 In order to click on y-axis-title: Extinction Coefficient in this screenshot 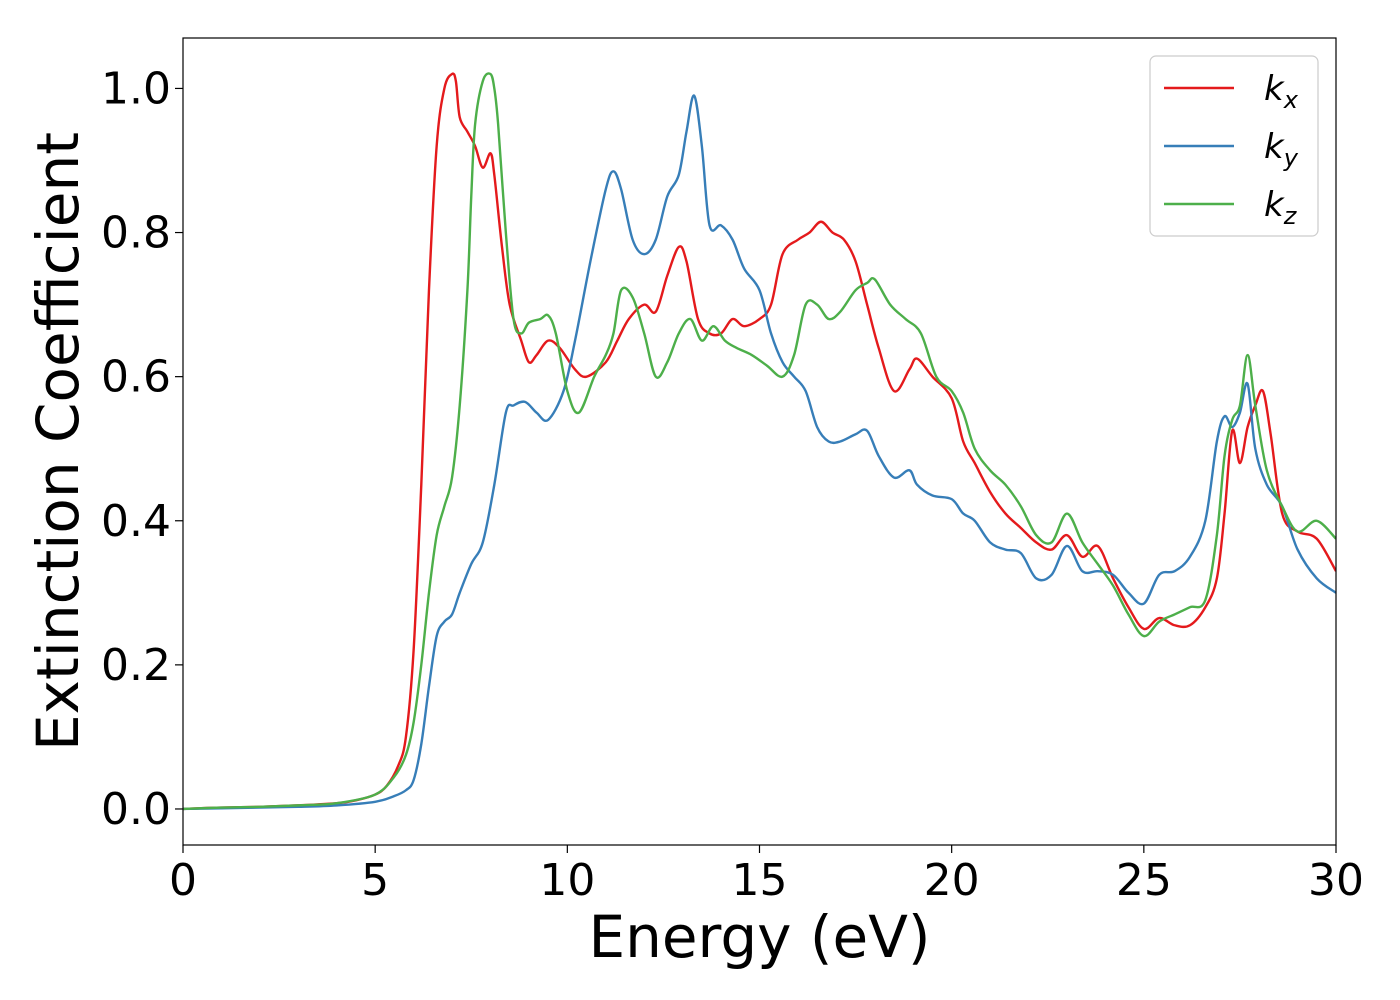, I will do `click(58, 441)`.